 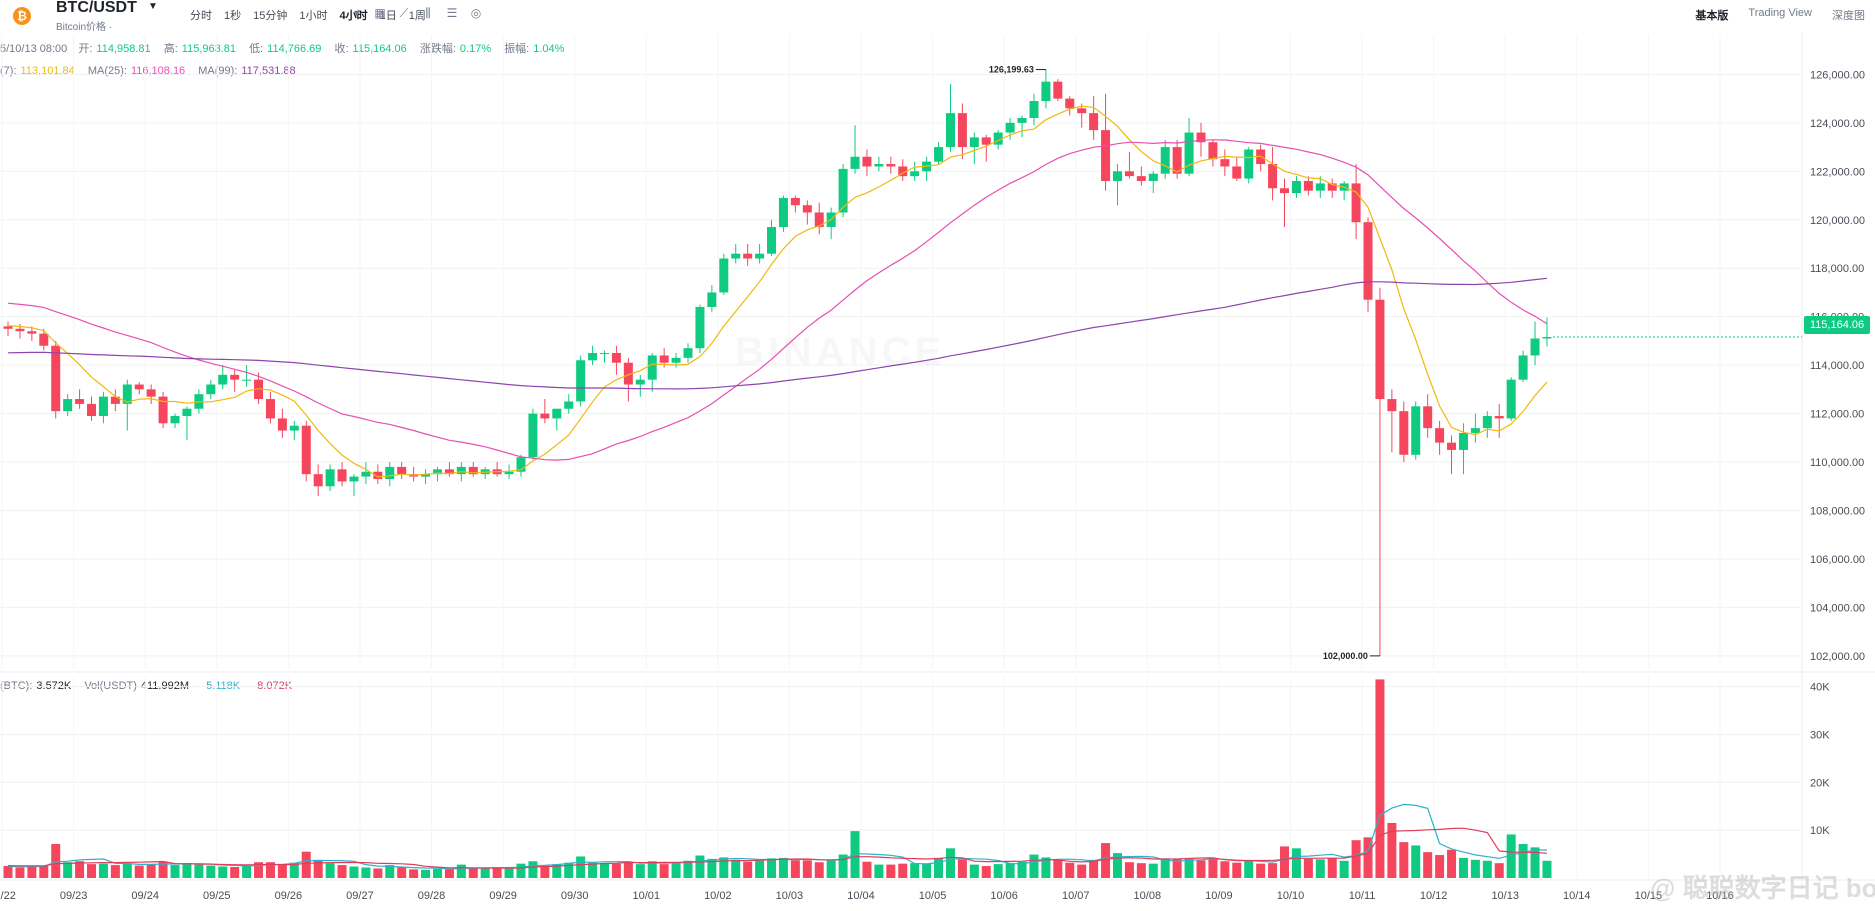 What do you see at coordinates (428, 13) in the screenshot?
I see `candle-style-icon: ⫼` at bounding box center [428, 13].